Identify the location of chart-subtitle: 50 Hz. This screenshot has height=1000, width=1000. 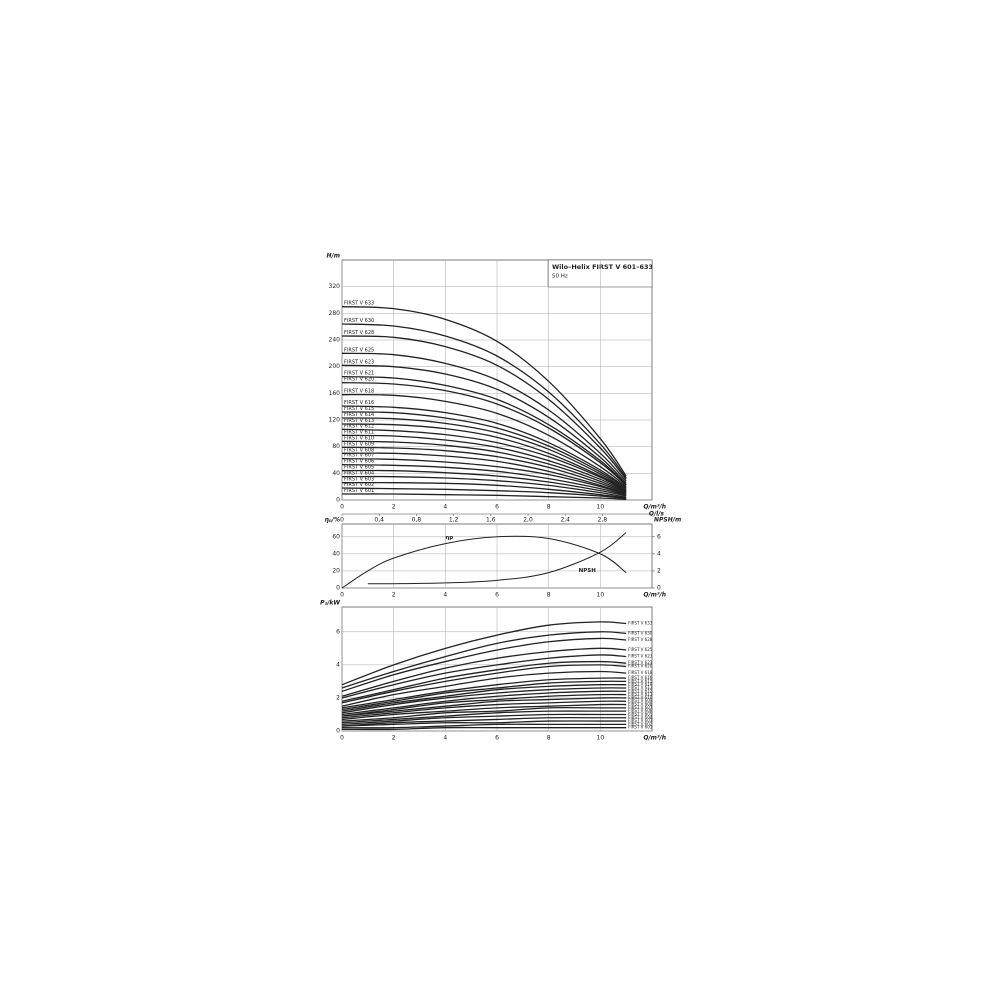
(560, 277).